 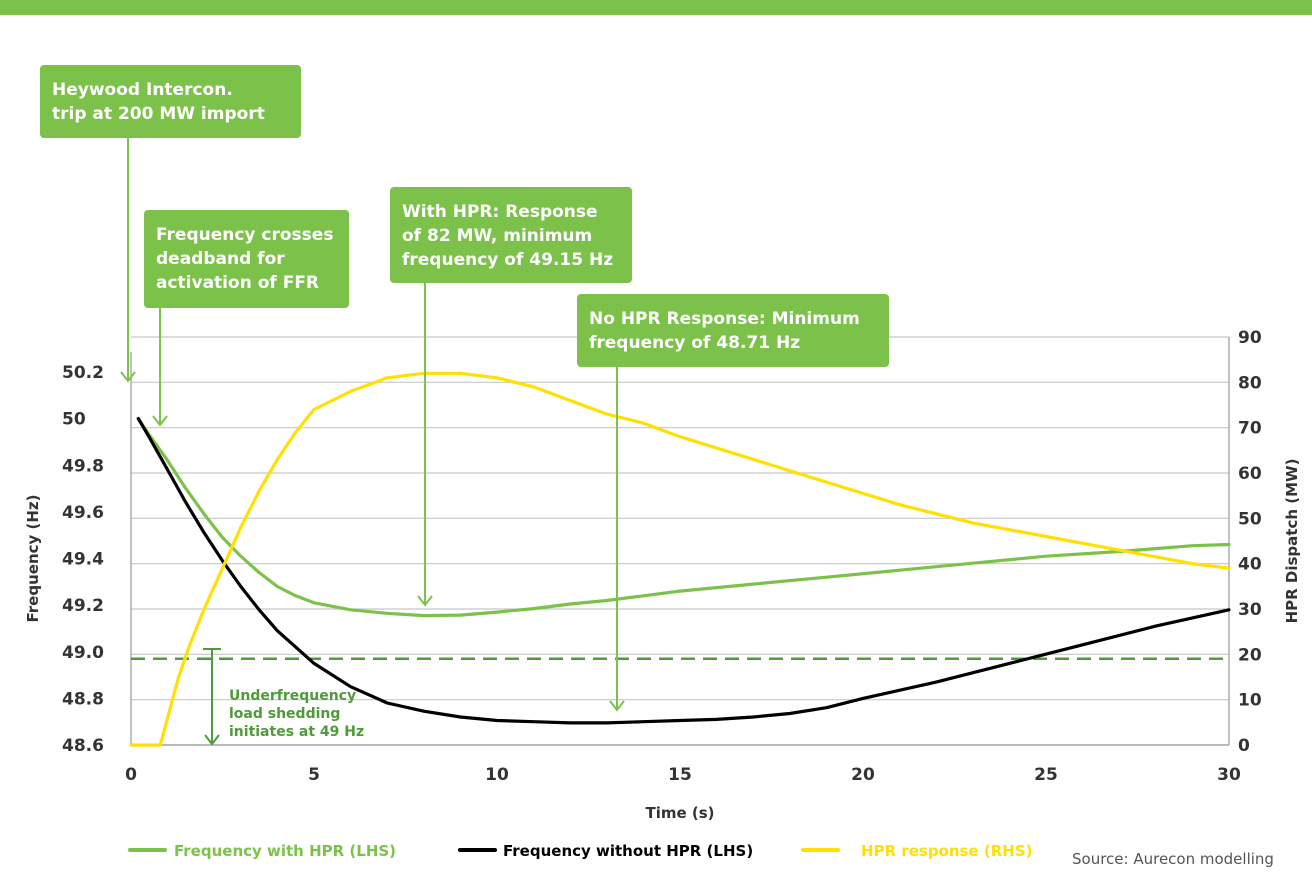 What do you see at coordinates (212, 740) in the screenshot?
I see `underfrequency-arrow-head` at bounding box center [212, 740].